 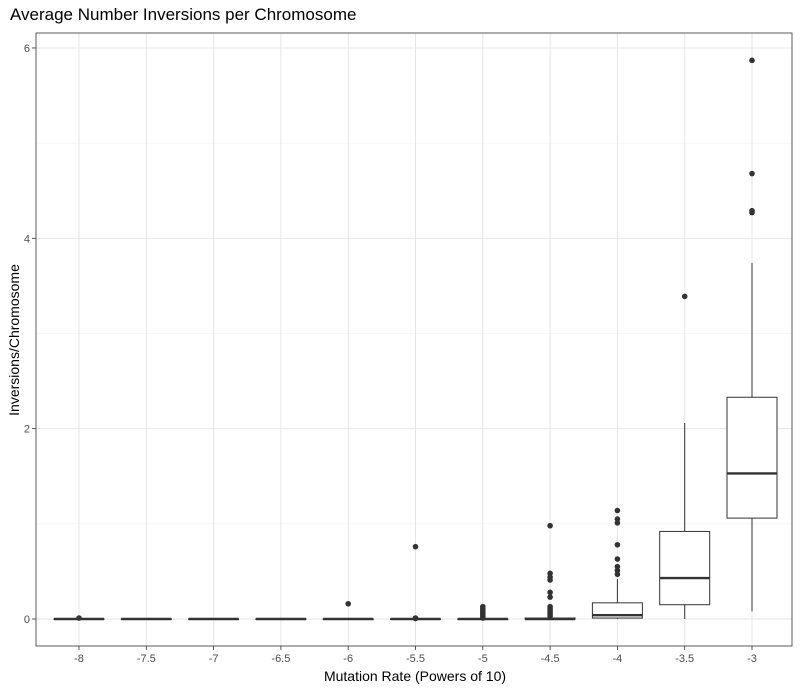 What do you see at coordinates (79, 659) in the screenshot?
I see `x-tick-label: -8` at bounding box center [79, 659].